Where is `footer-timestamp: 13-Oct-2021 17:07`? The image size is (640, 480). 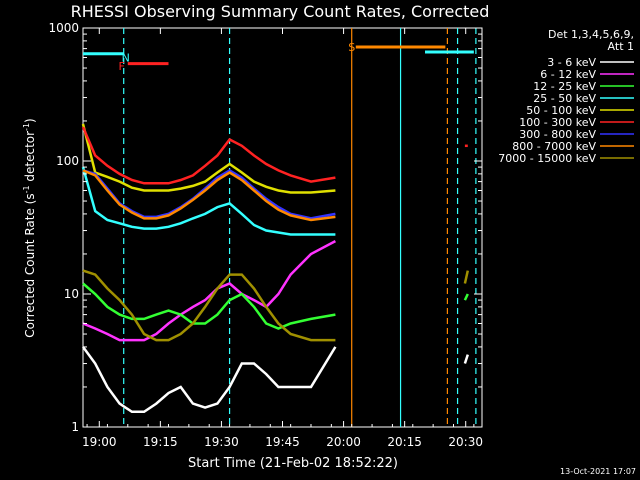
footer-timestamp: 13-Oct-2021 17:07 is located at coordinates (598, 471).